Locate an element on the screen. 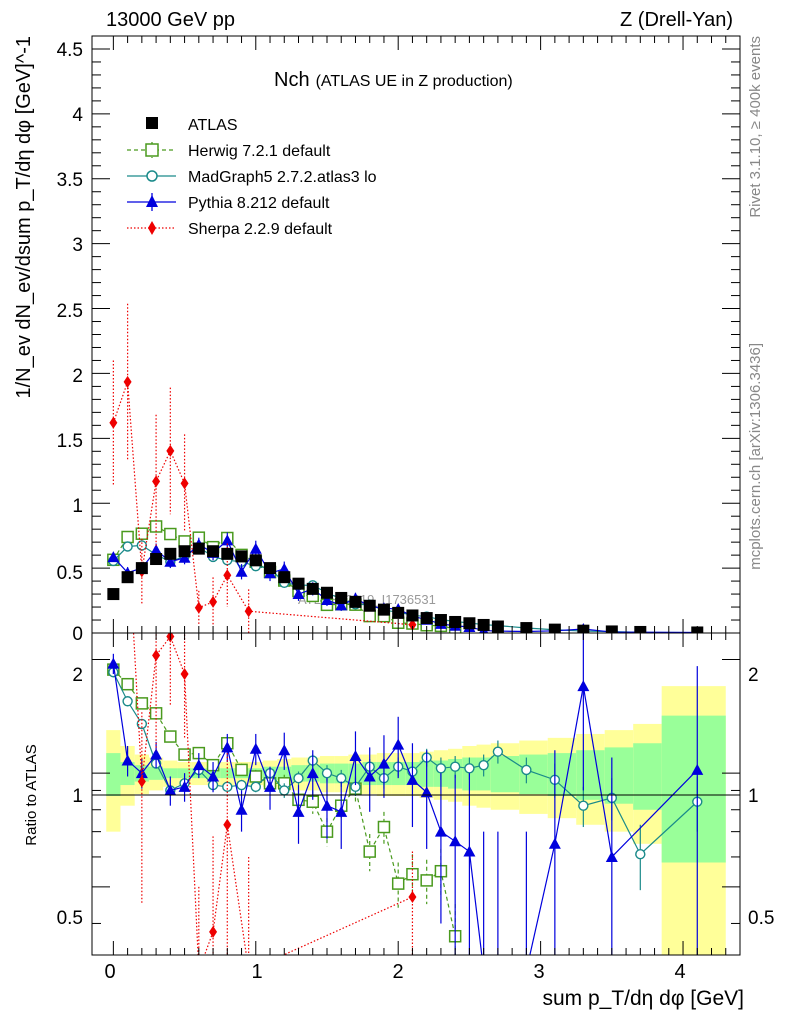 The height and width of the screenshot is (1024, 786). legend-marker-herwig is located at coordinates (152, 150).